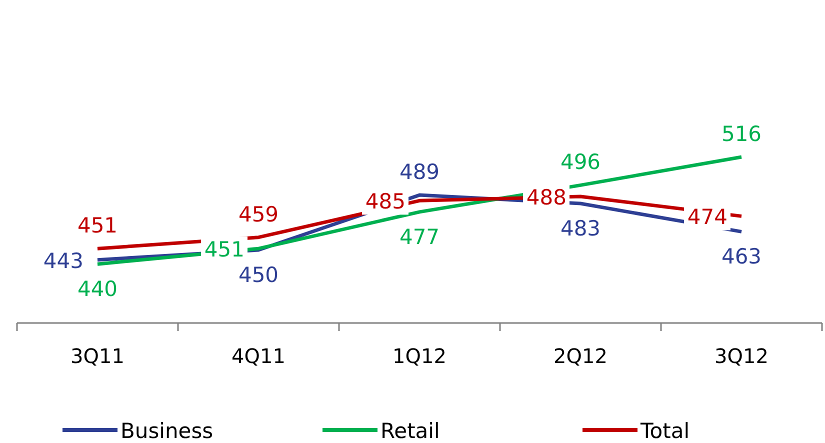 This screenshot has width=825, height=443. I want to click on data-label: 440, so click(97, 289).